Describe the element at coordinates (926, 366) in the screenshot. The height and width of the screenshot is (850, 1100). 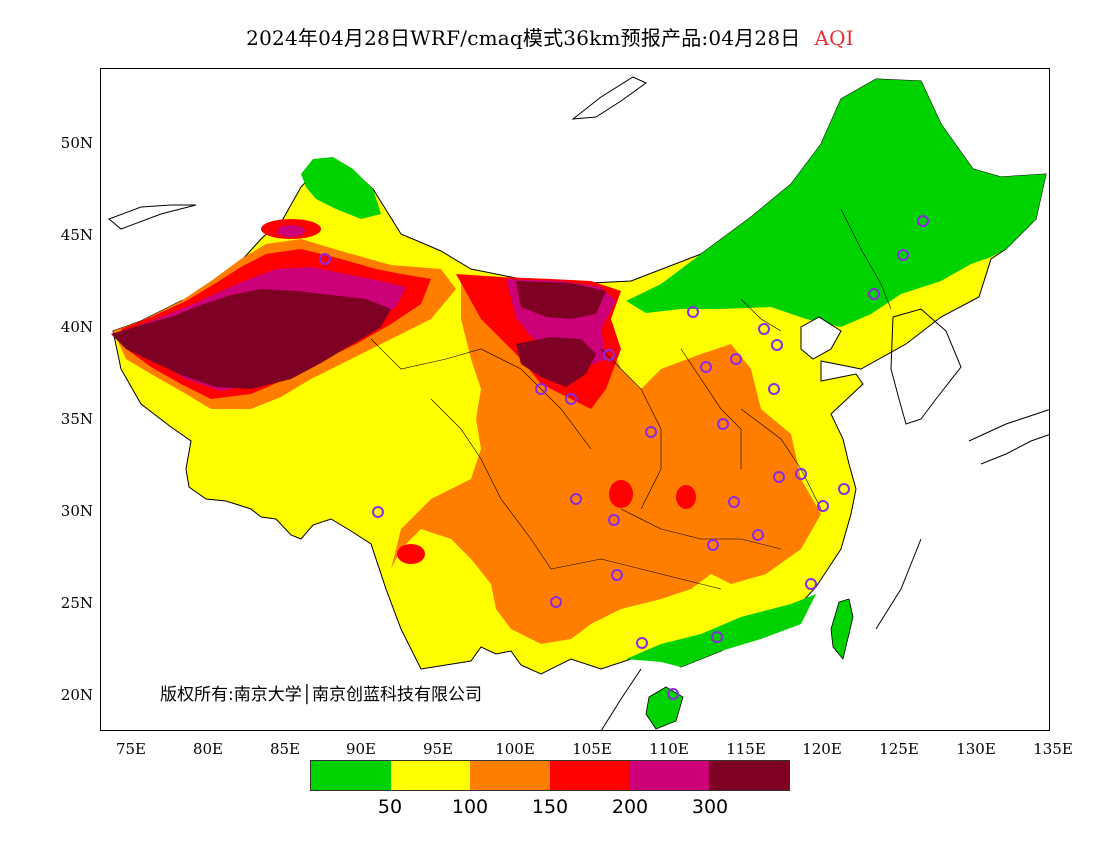
I see `coastline-korea` at that location.